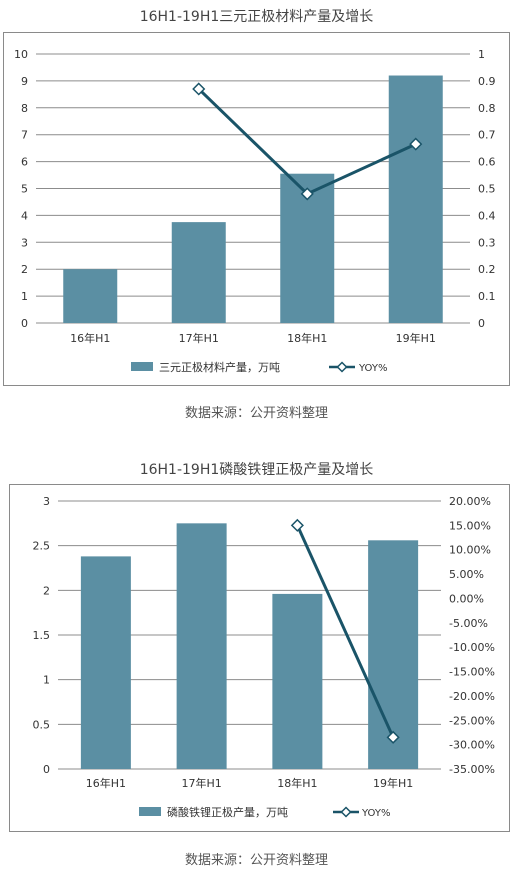 The width and height of the screenshot is (513, 869). Describe the element at coordinates (487, 189) in the screenshot. I see `y-right-tick-label: 0.5` at that location.